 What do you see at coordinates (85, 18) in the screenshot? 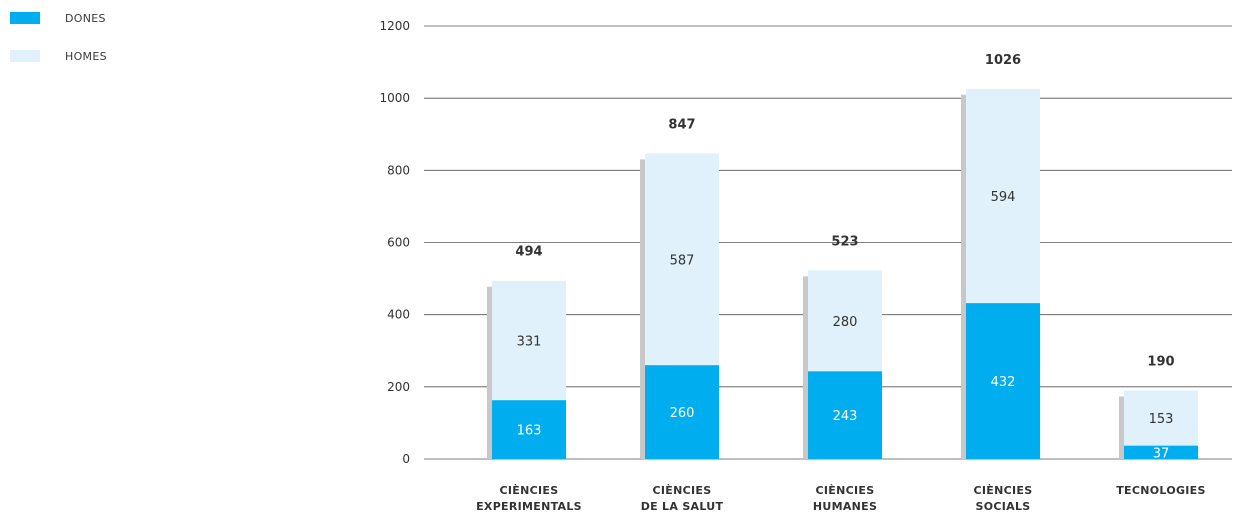
I see `legend-label-dones: DONES` at bounding box center [85, 18].